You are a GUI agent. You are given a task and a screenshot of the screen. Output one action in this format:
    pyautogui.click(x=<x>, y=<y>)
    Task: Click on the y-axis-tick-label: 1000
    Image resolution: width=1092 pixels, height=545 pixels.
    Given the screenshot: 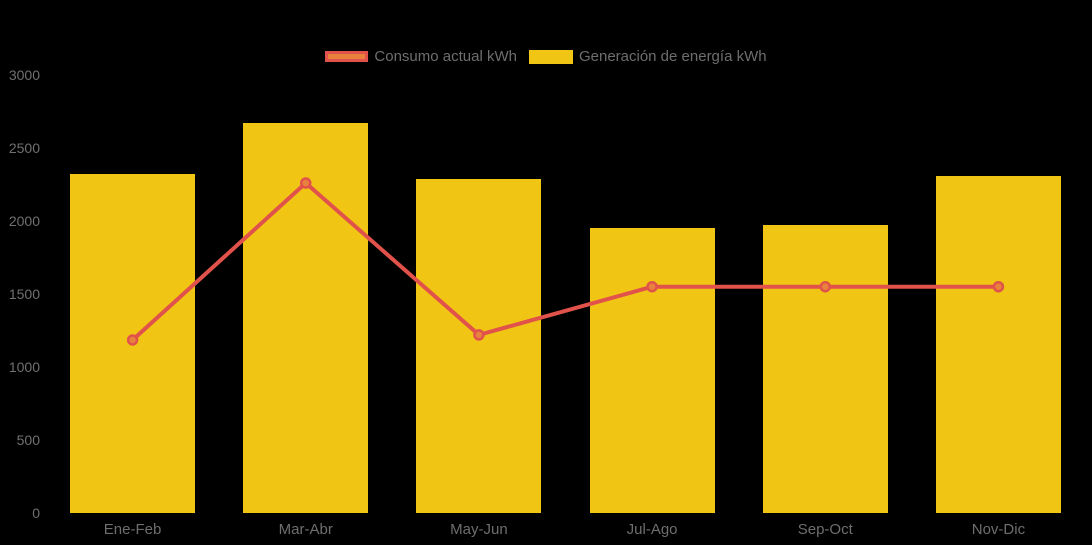 What is the action you would take?
    pyautogui.click(x=24, y=367)
    